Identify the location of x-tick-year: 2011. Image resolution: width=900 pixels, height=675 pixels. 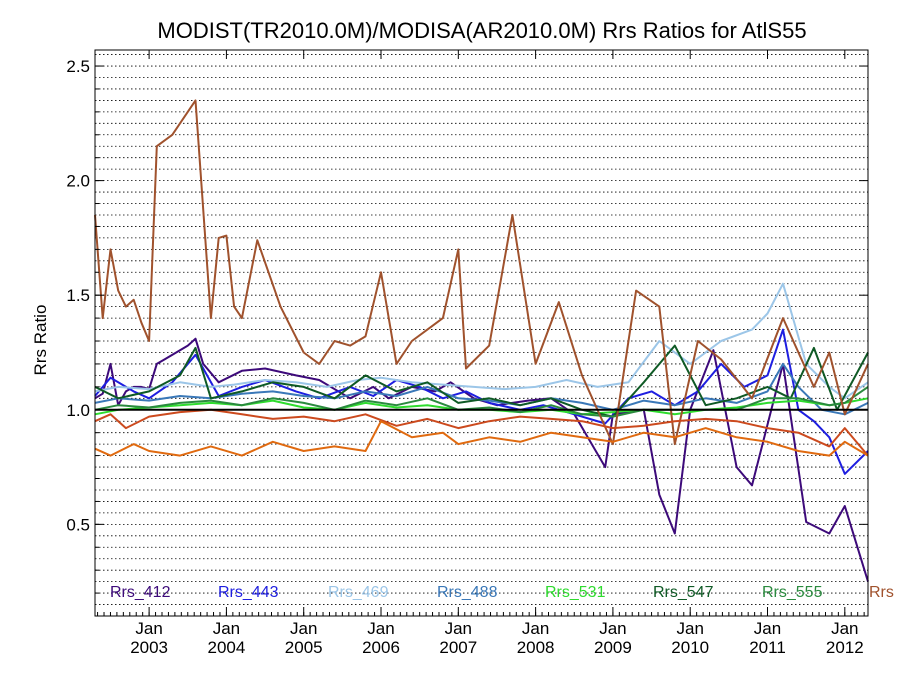
(767, 647).